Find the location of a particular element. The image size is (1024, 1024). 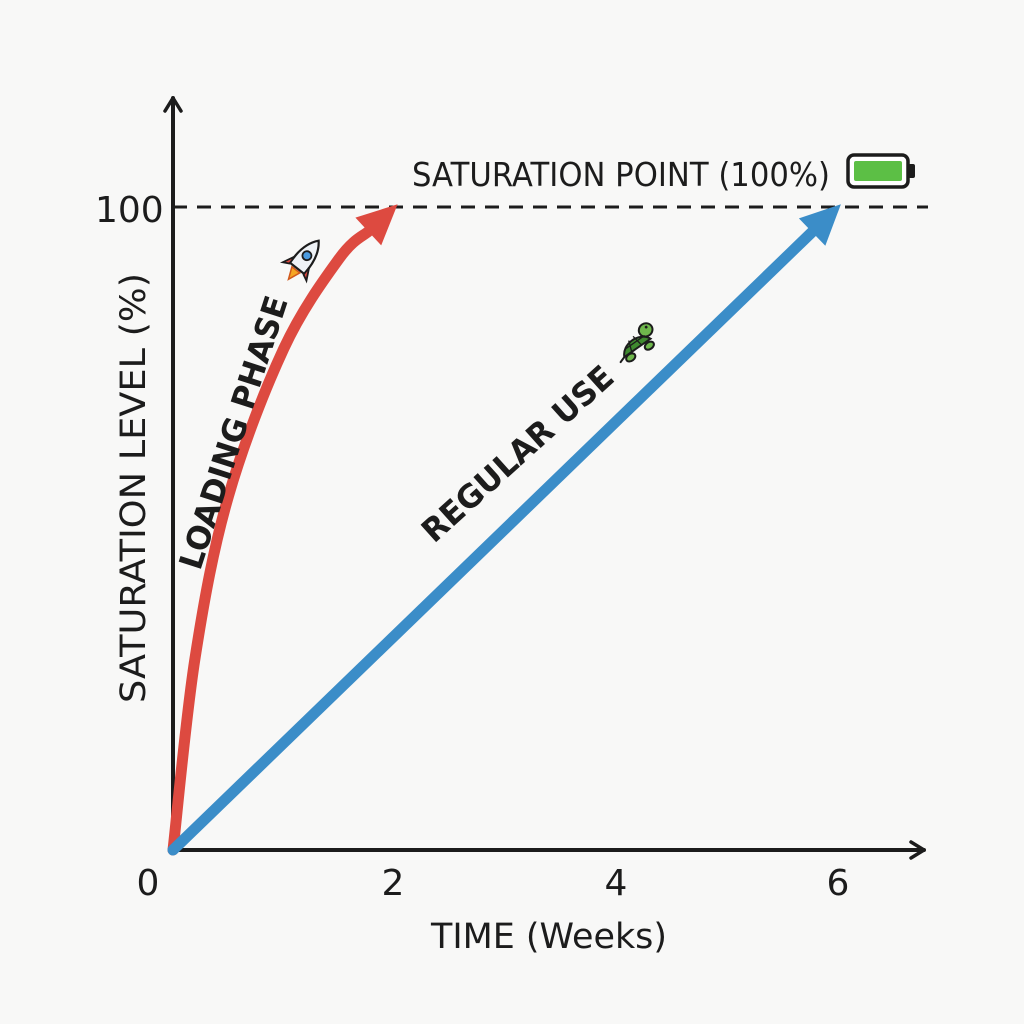

x-tick-label-2: 2 is located at coordinates (393, 883).